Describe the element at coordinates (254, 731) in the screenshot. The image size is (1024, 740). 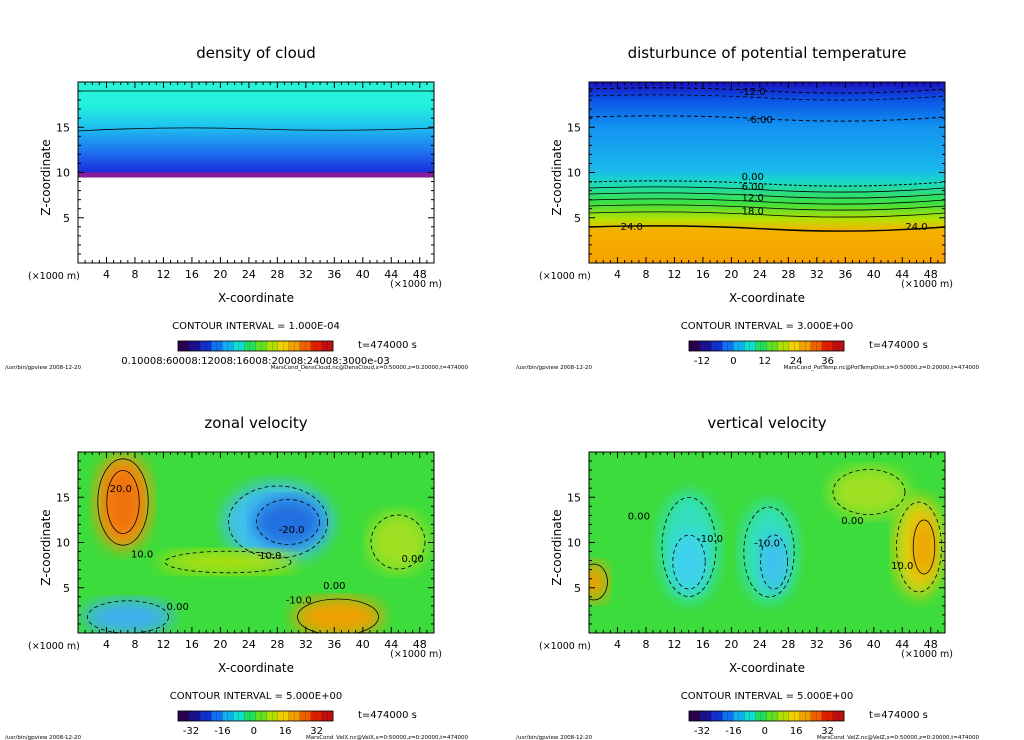
I see `colorbar-tick-label: 0` at that location.